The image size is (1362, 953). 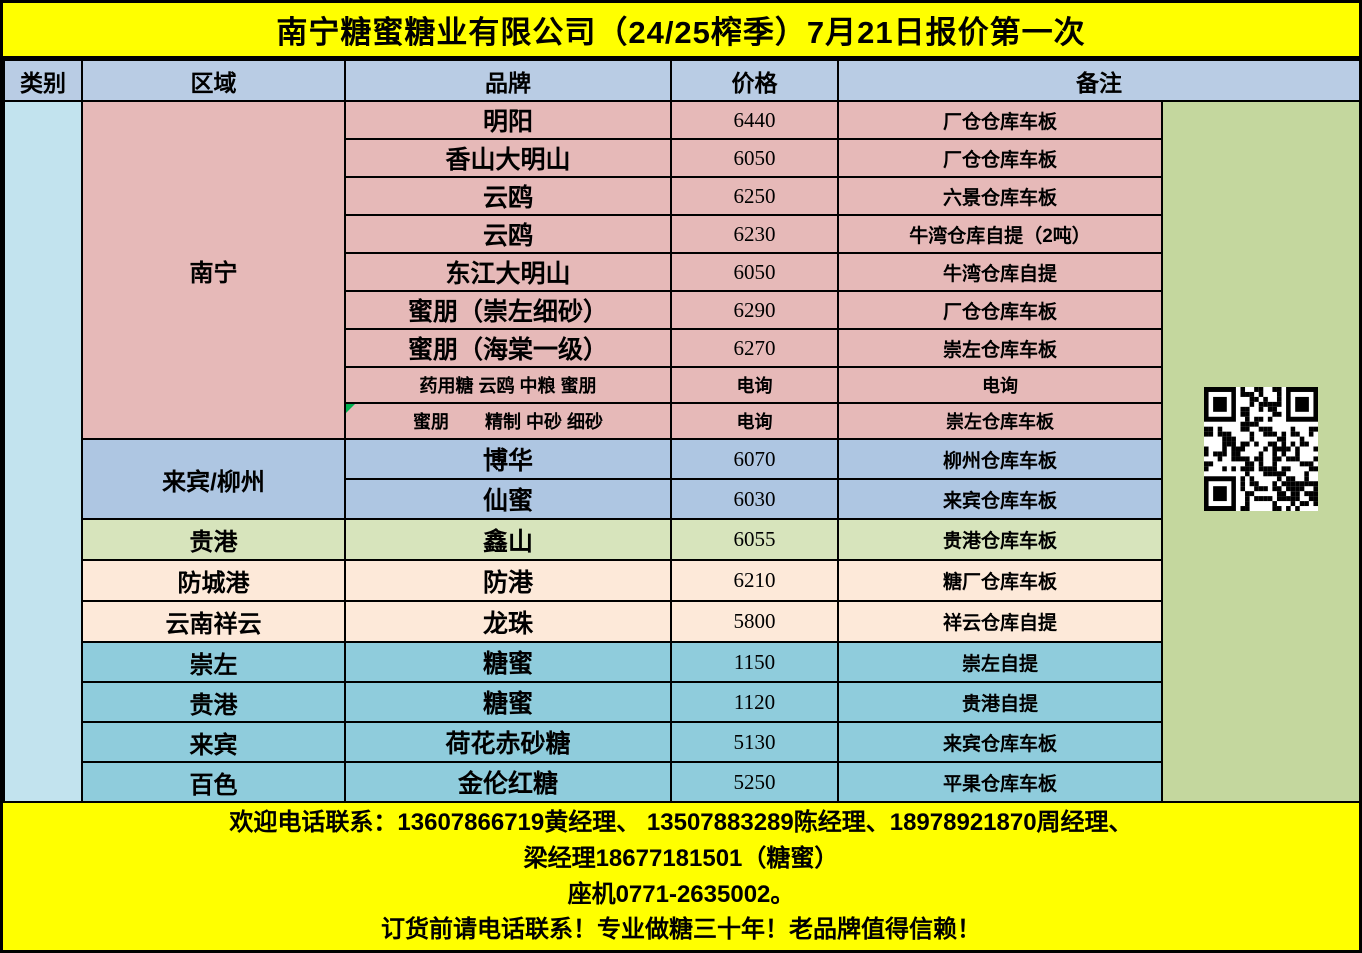 I want to click on qr-code, so click(x=1261, y=449).